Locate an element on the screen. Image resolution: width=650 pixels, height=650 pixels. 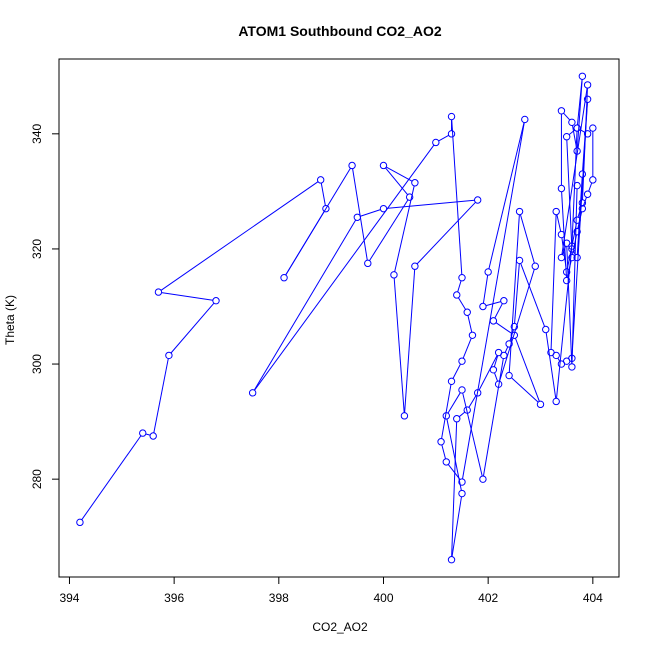
chart-title: ATOM1 Southbound CO2_AO2 is located at coordinates (339, 31).